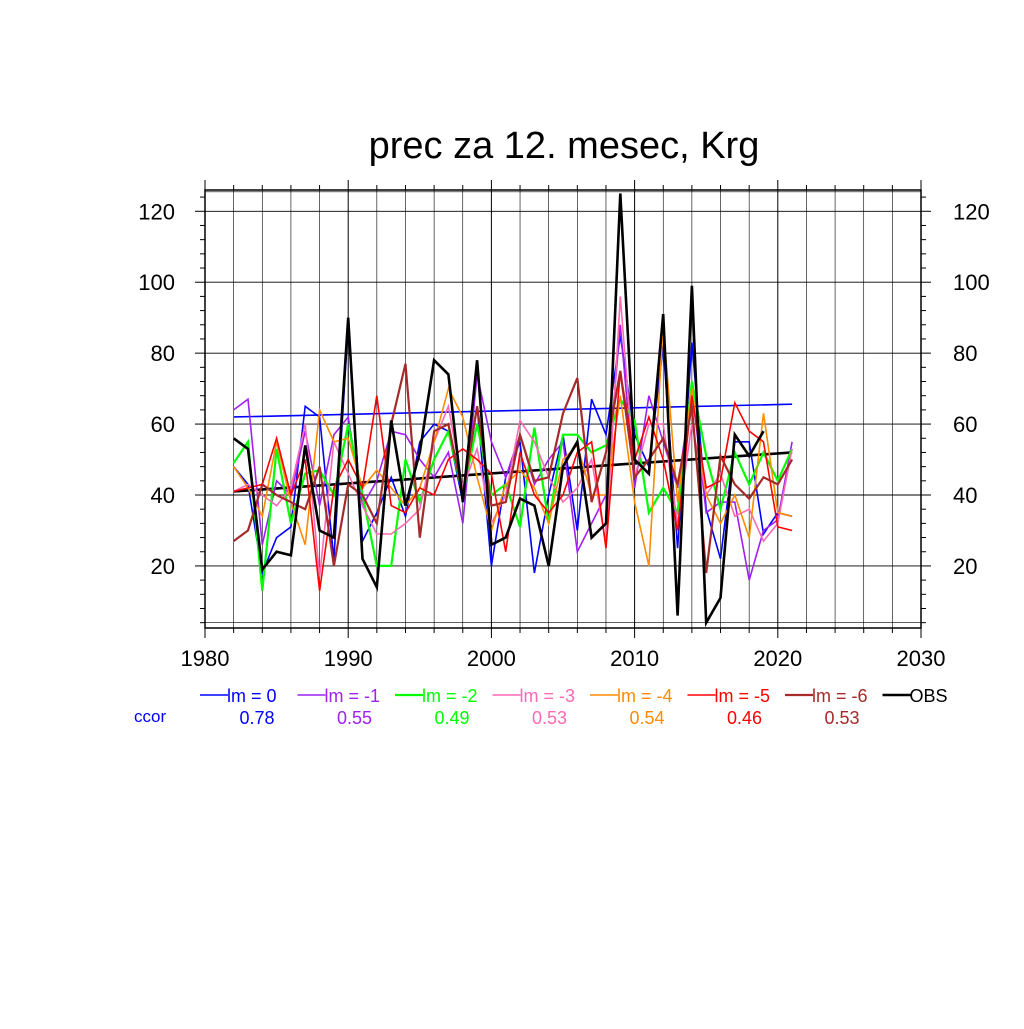 This screenshot has width=1024, height=1029. I want to click on legend-ccor-0: 0.78, so click(256, 718).